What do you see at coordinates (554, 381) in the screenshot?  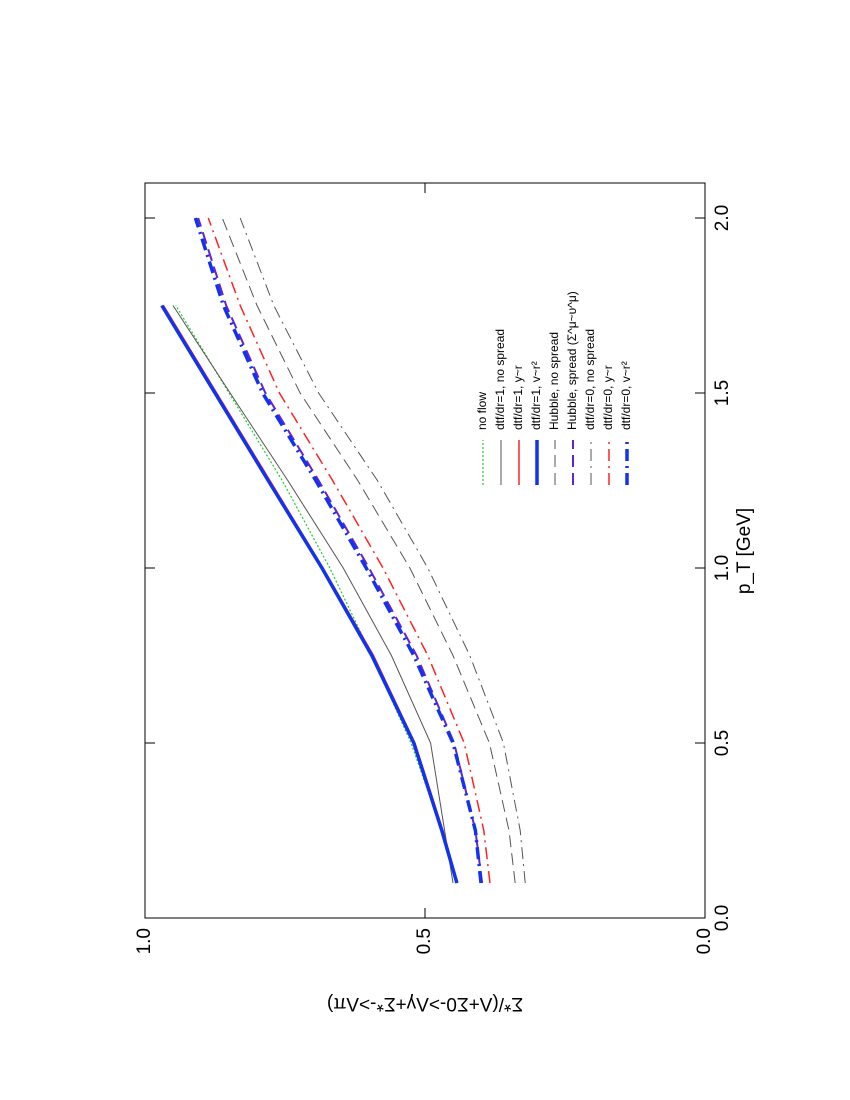 I see `legend-label: Hubble, no spread` at bounding box center [554, 381].